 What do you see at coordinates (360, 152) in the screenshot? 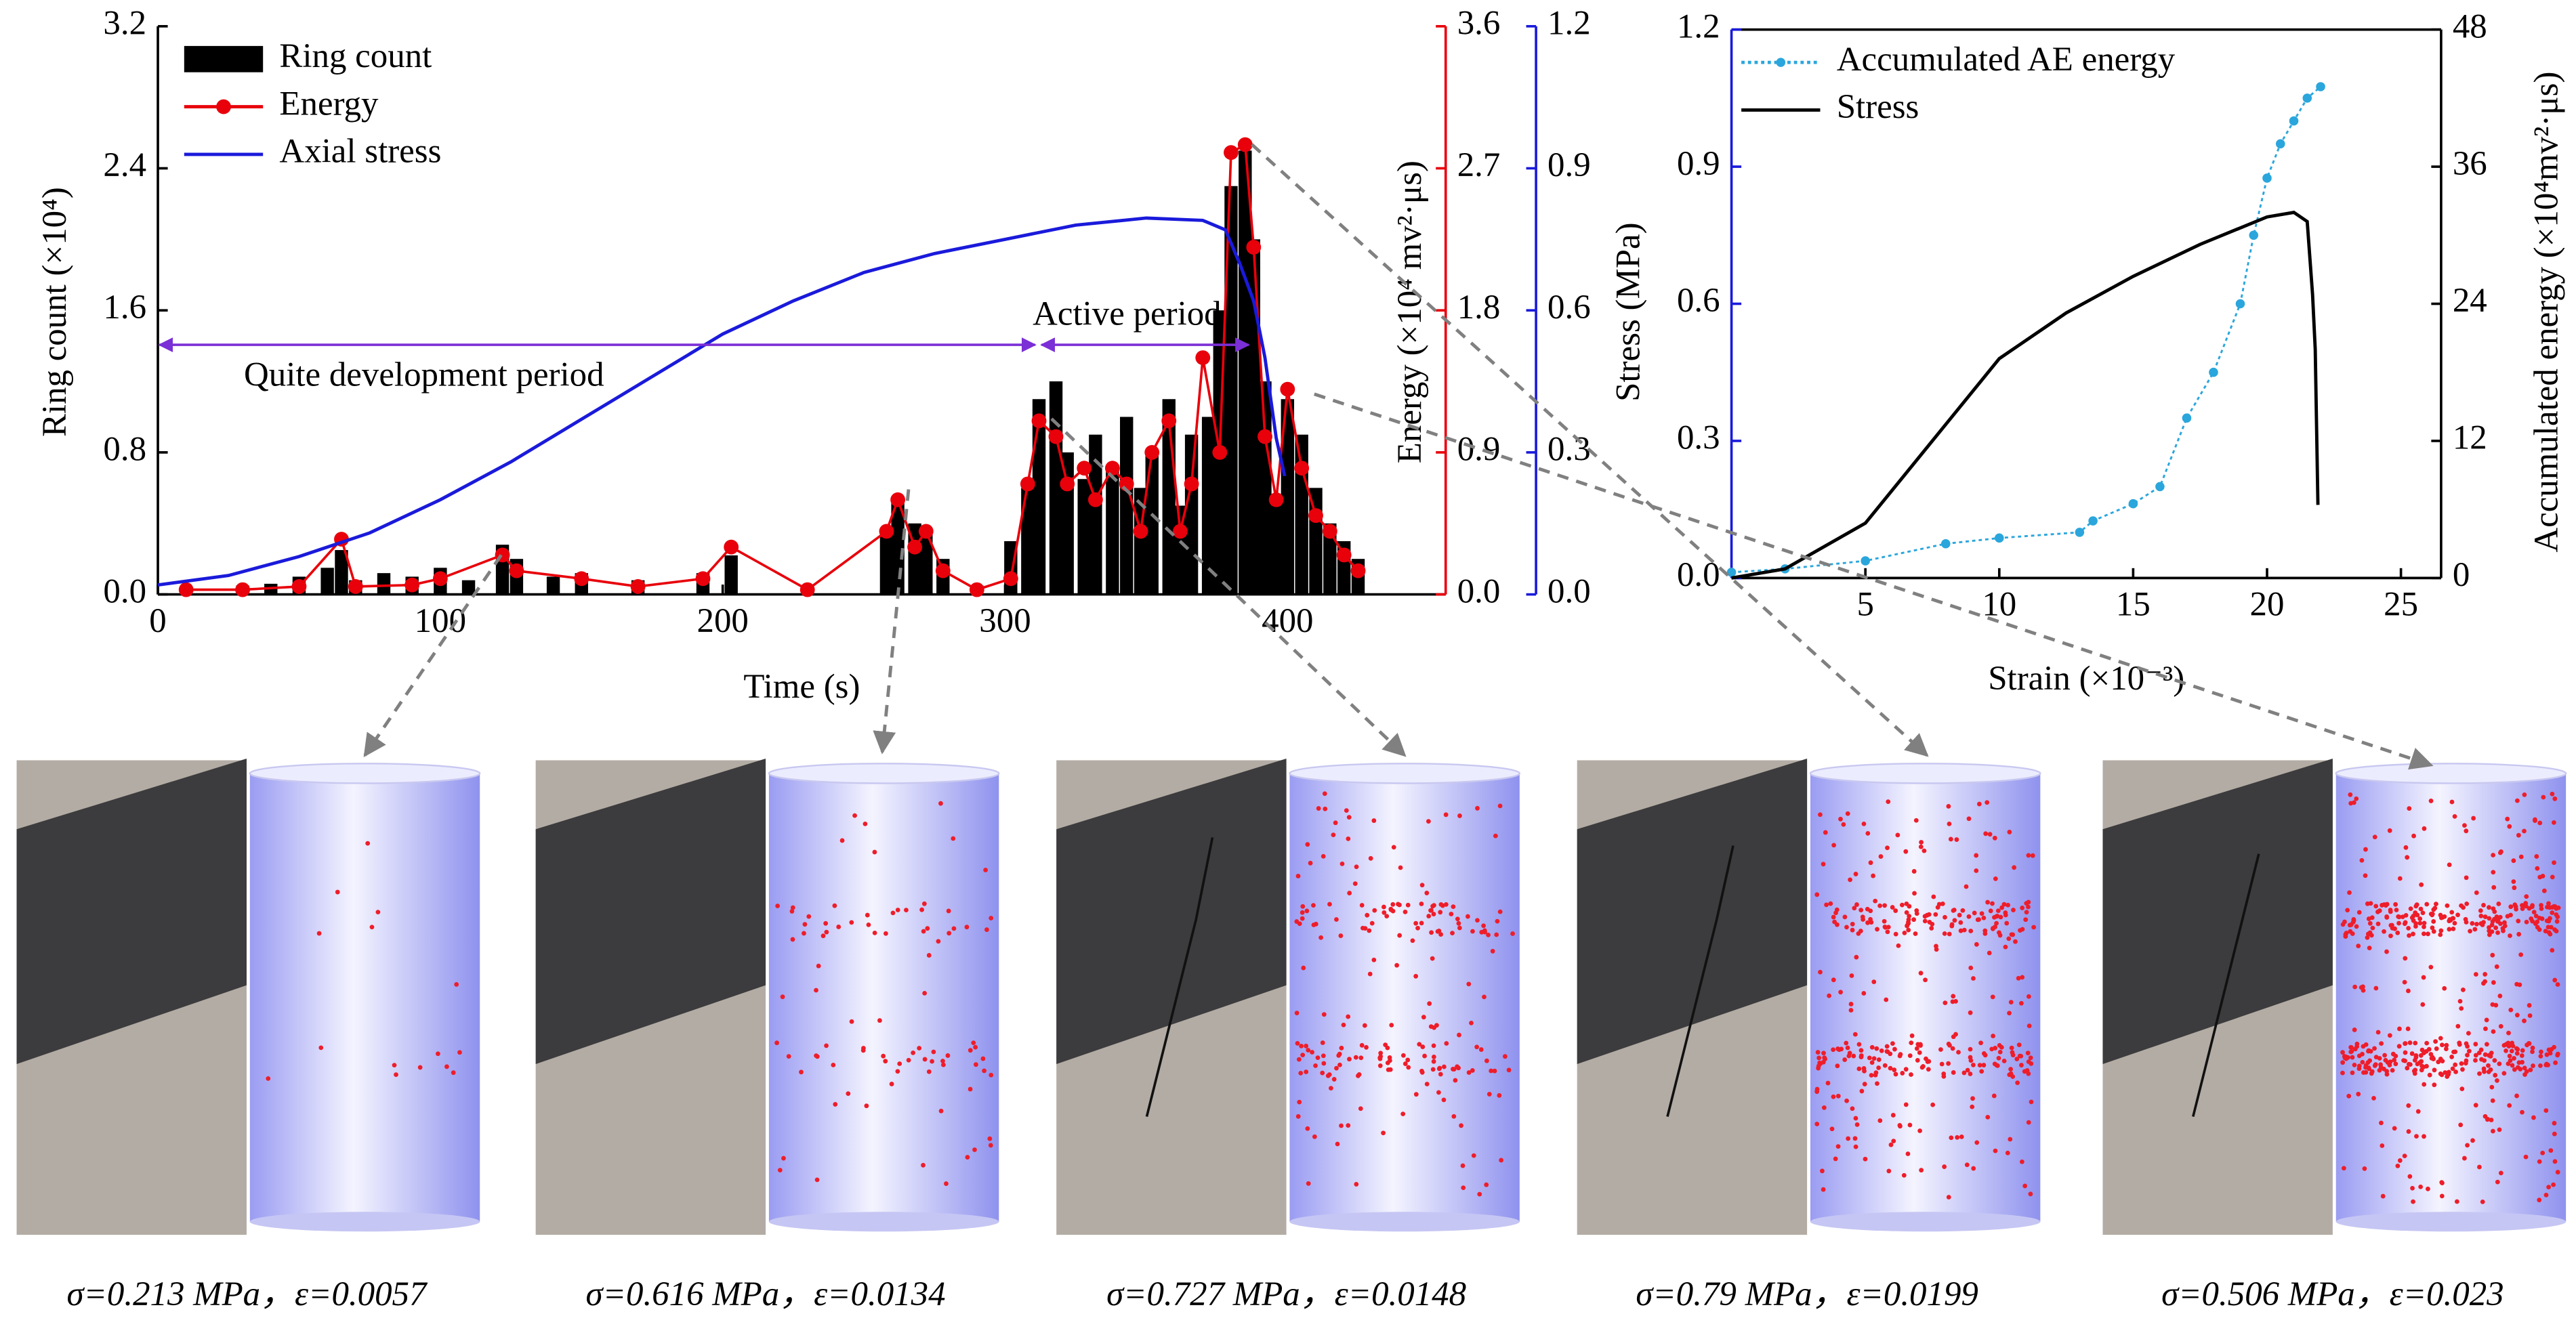
I see `legend-label: Axial stress` at bounding box center [360, 152].